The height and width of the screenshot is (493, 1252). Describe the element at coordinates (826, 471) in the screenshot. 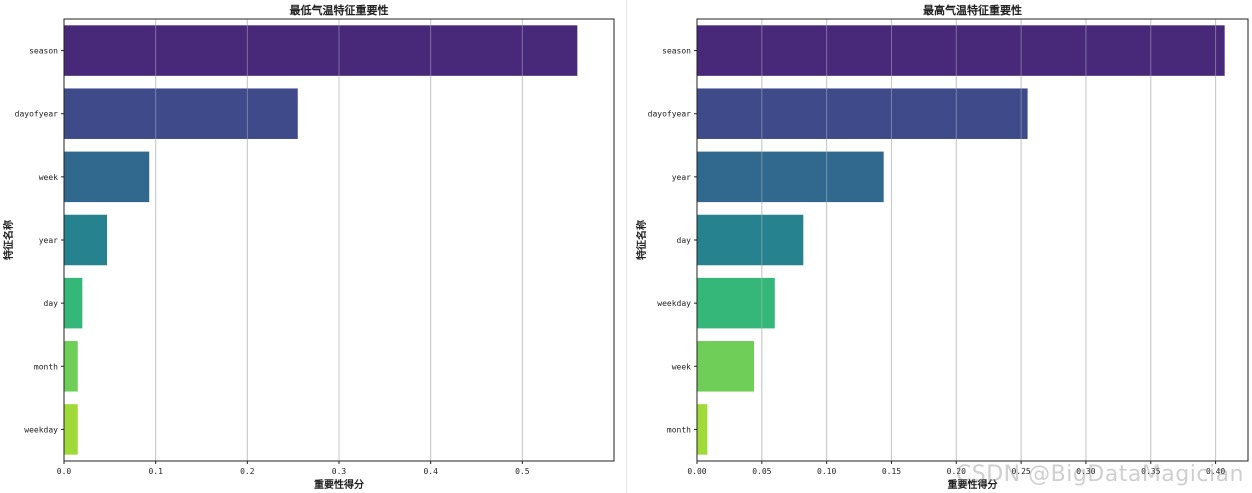

I see `x-tick-label: 0.10` at that location.